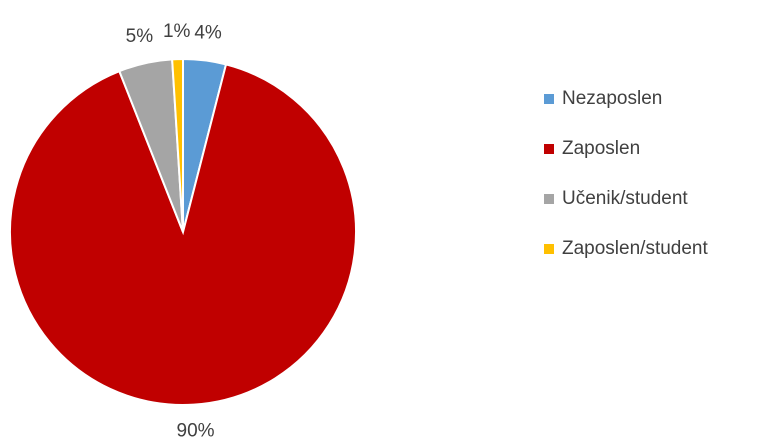  What do you see at coordinates (140, 36) in the screenshot?
I see `data-label: 5%` at bounding box center [140, 36].